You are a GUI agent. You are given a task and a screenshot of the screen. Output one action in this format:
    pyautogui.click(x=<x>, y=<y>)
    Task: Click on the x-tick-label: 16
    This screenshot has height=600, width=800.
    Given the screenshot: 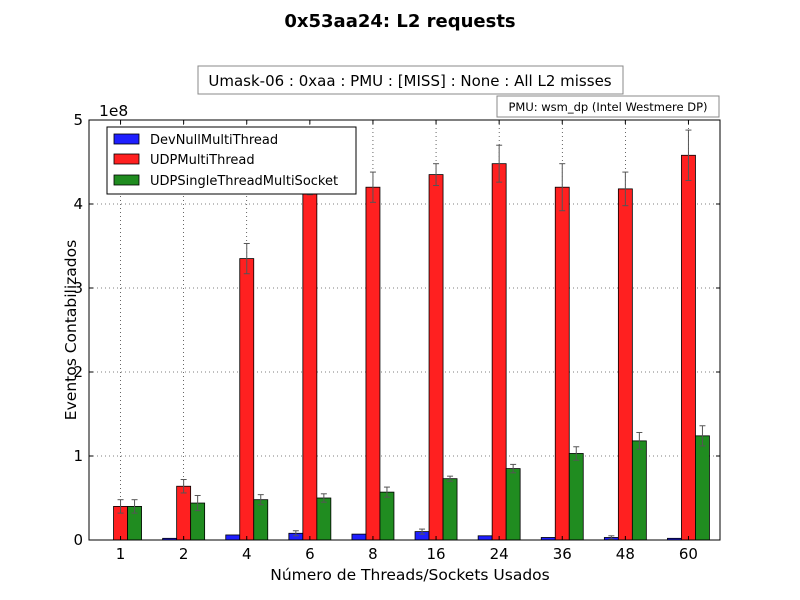 What is the action you would take?
    pyautogui.click(x=436, y=554)
    